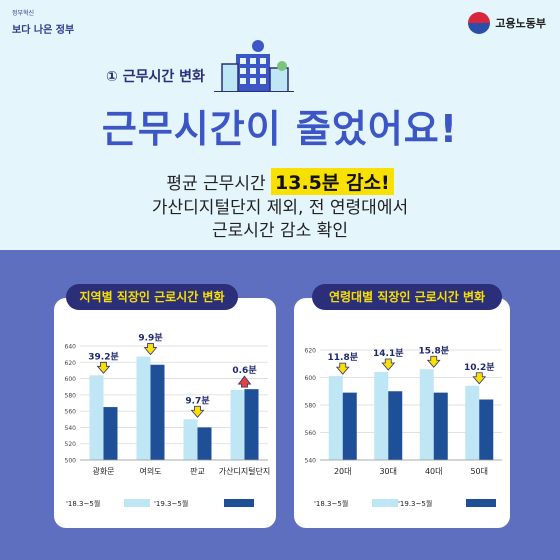 The image size is (560, 560). What do you see at coordinates (216, 184) in the screenshot?
I see `summary-prefix: 평균 근무시간` at bounding box center [216, 184].